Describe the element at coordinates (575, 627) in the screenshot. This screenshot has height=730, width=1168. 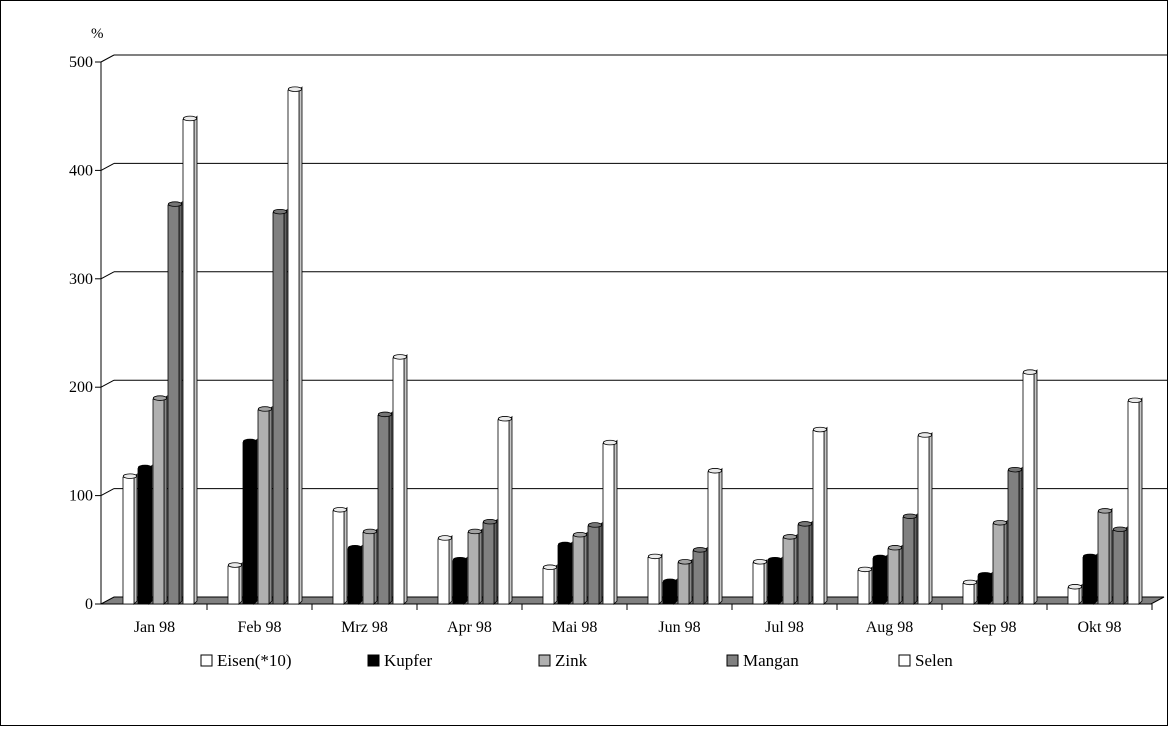
I see `x-tick-label: Mai 98` at that location.